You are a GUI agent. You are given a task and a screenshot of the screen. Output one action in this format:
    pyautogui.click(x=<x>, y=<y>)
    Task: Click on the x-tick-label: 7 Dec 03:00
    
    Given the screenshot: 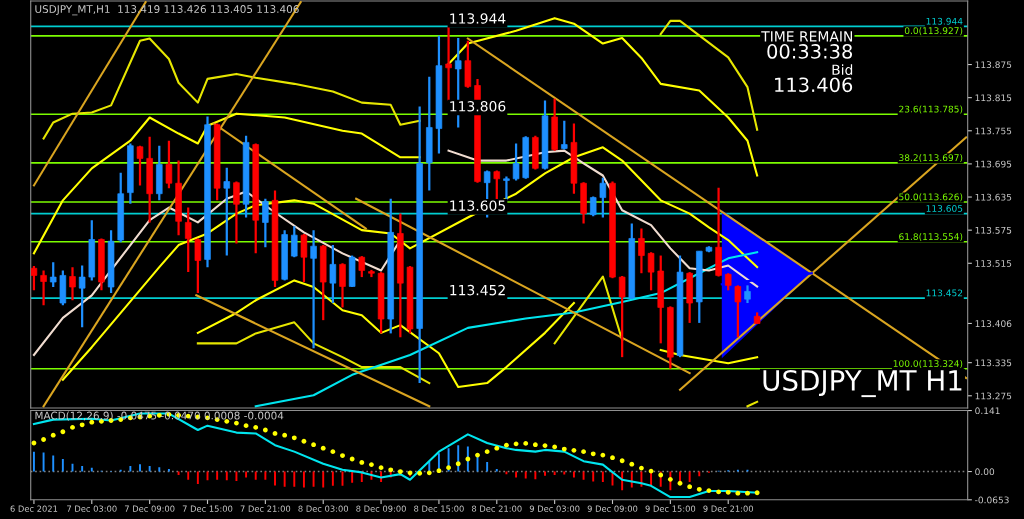 What is the action you would take?
    pyautogui.click(x=92, y=508)
    